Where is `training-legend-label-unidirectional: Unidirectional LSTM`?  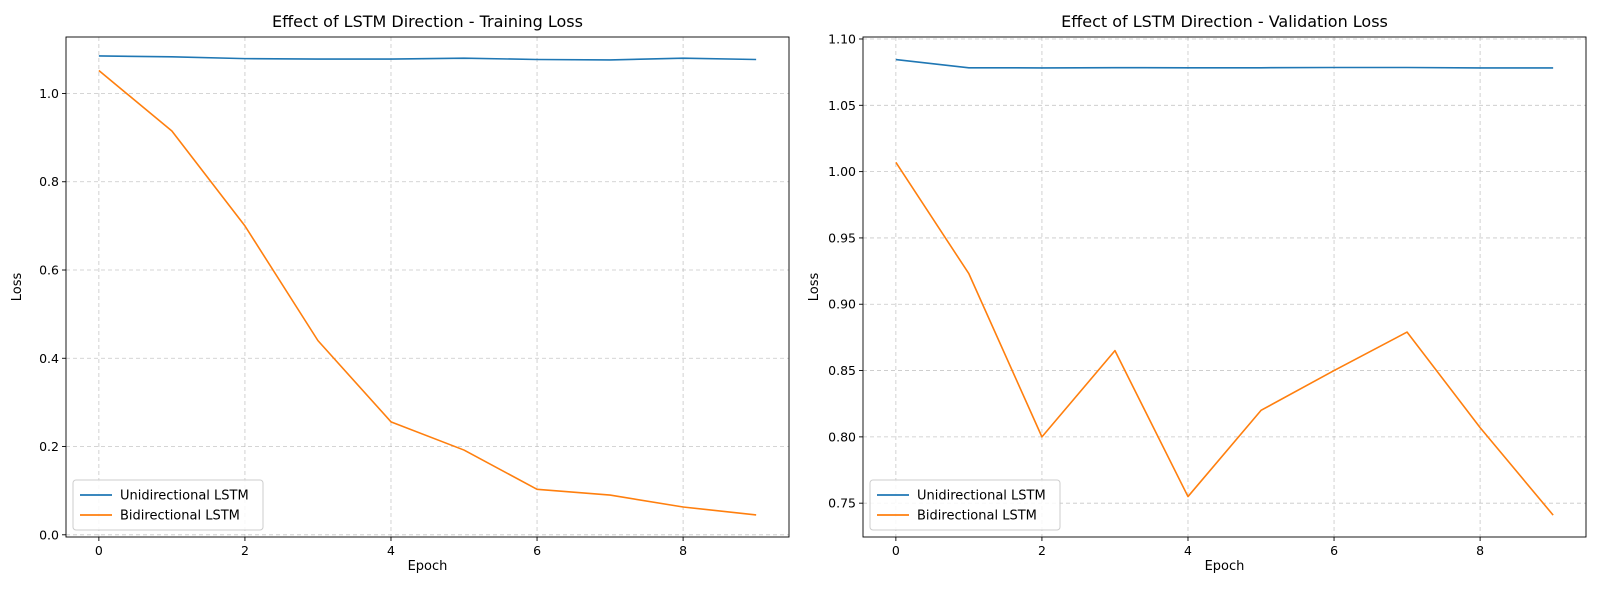 training-legend-label-unidirectional: Unidirectional LSTM is located at coordinates (184, 496).